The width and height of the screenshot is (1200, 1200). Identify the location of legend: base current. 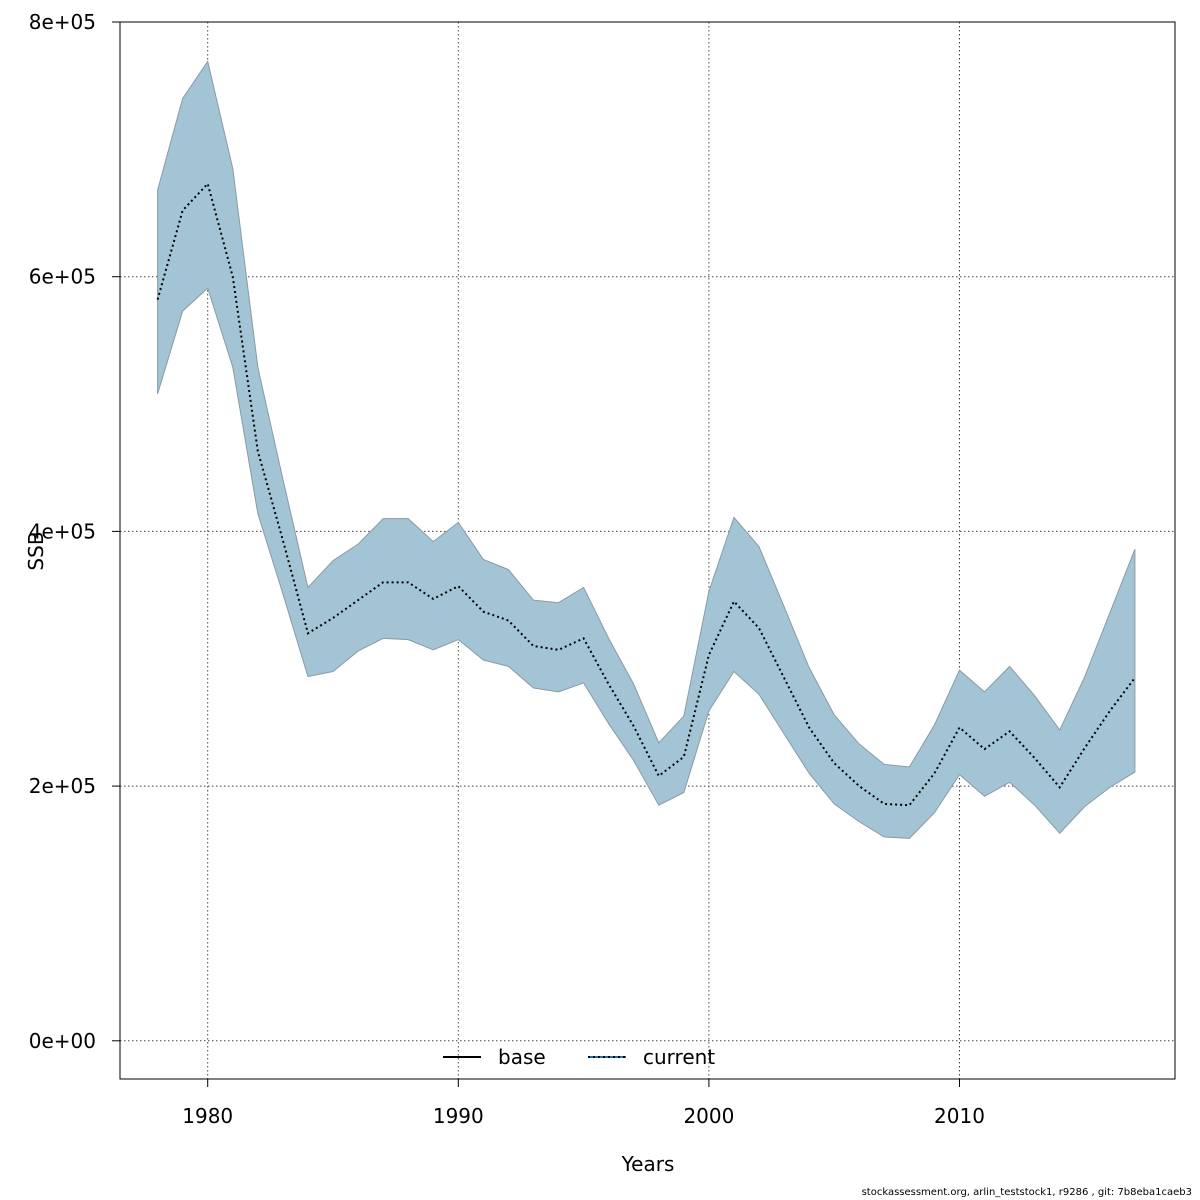
(579, 1057).